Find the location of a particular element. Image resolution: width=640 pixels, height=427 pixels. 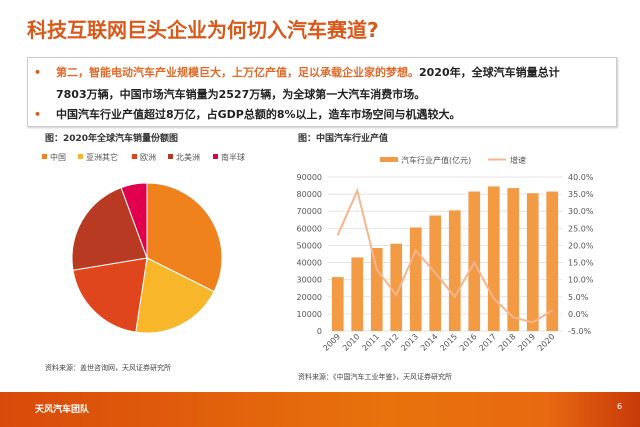

x-tick: 2018 is located at coordinates (507, 342).